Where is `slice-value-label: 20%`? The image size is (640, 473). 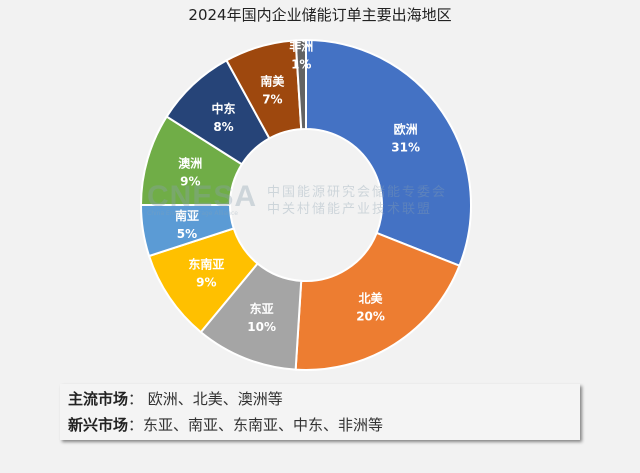 slice-value-label: 20% is located at coordinates (370, 317).